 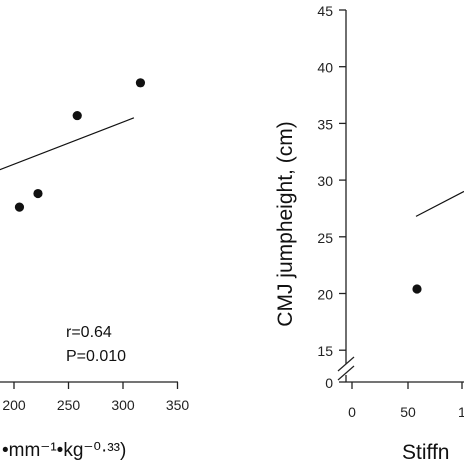 I want to click on right-y-tick-label: 25, so click(x=325, y=238).